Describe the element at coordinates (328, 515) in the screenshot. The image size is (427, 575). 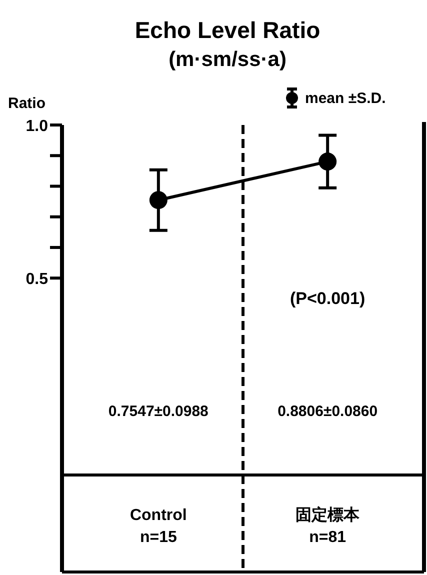
I see `xtick-label: 固定標本` at that location.